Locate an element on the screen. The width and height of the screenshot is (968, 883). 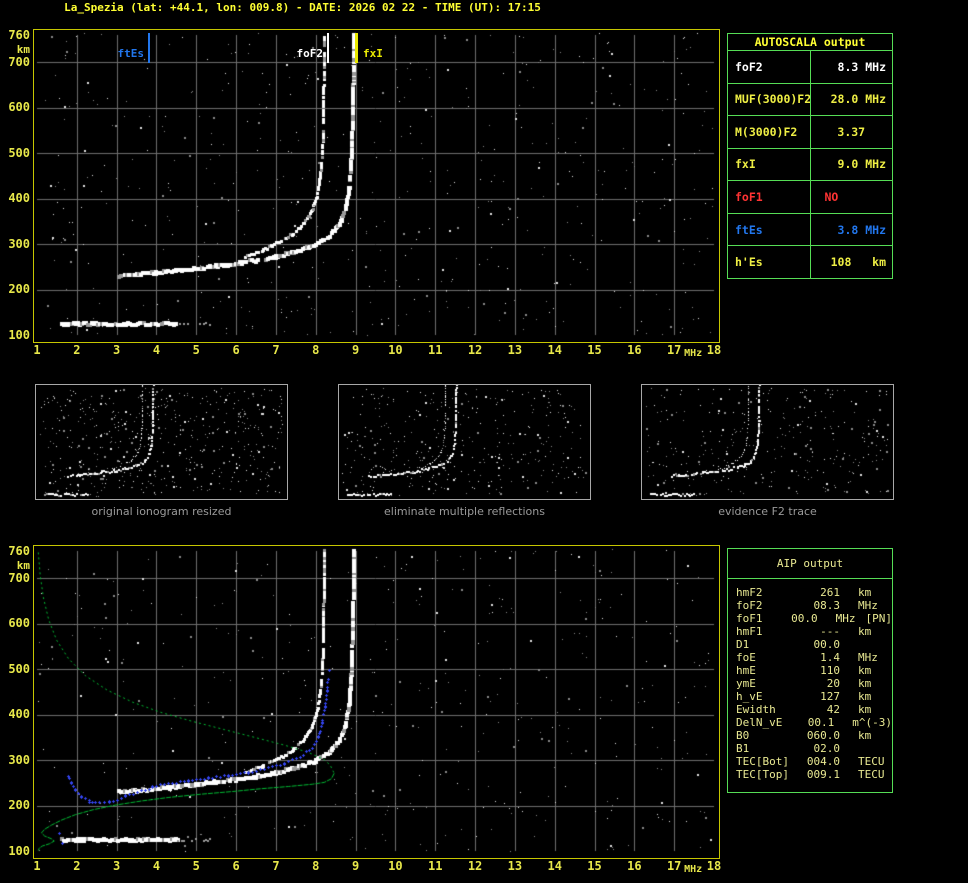
aip-parameter-value: 42 is located at coordinates (833, 709).